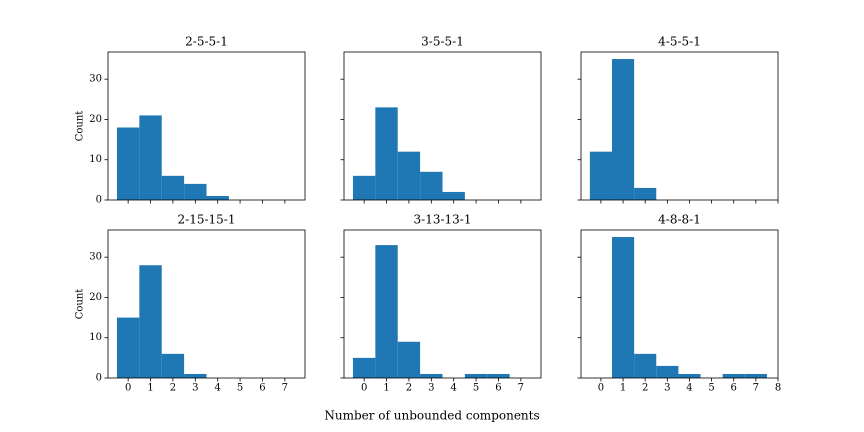 The height and width of the screenshot is (432, 864). I want to click on subplot-title: 4-8-8-1, so click(679, 220).